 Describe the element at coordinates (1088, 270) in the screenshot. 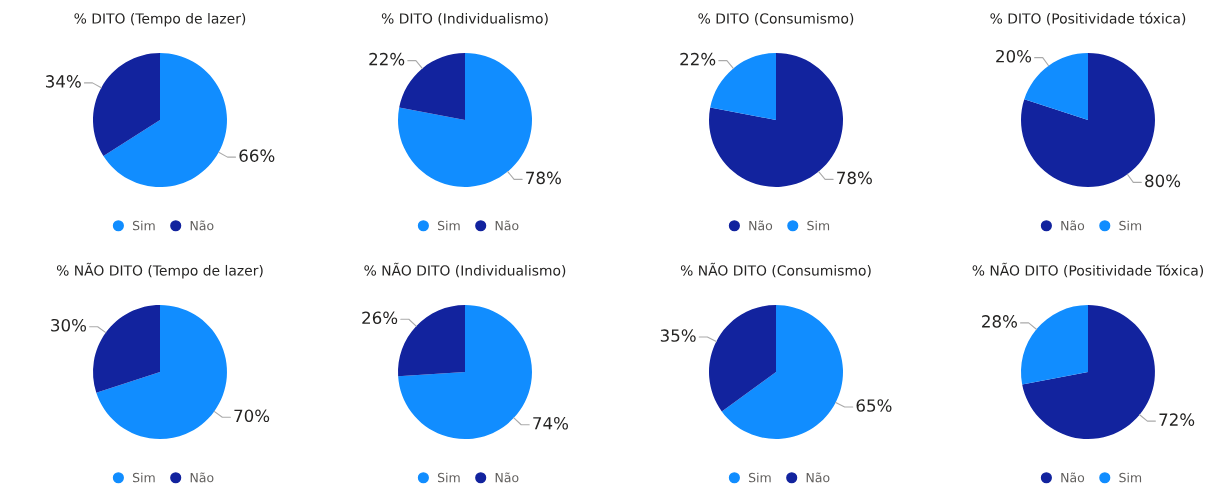

I see `chart-title: % NÃO DITO (Positividade Tóxica)` at that location.